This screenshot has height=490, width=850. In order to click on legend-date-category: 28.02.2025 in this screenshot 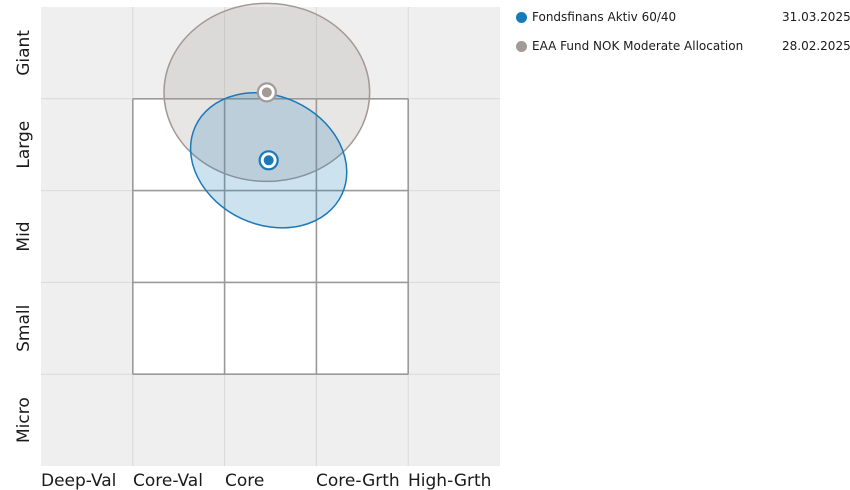, I will do `click(816, 46)`.